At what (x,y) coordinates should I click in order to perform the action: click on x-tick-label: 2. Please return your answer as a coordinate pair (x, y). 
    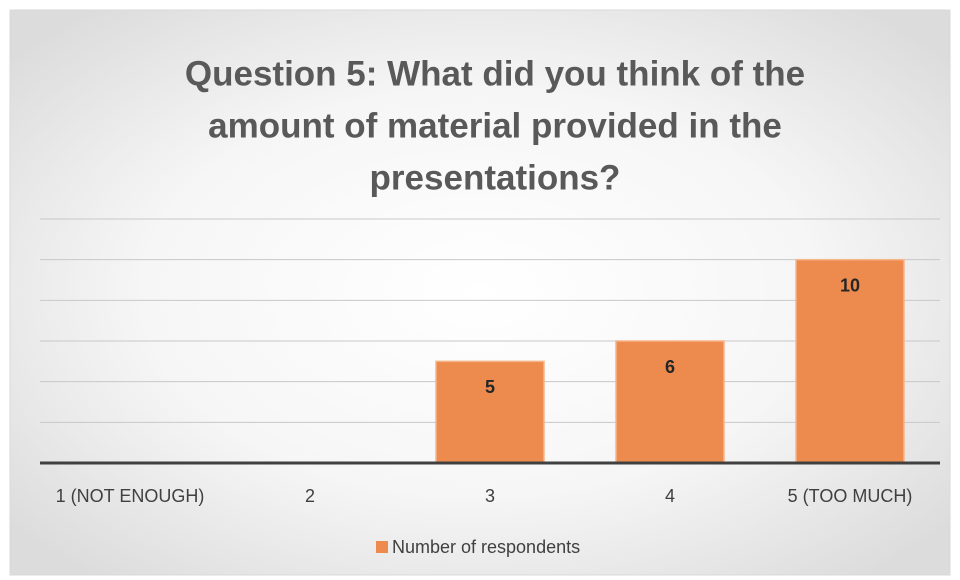
    Looking at the image, I should click on (310, 496).